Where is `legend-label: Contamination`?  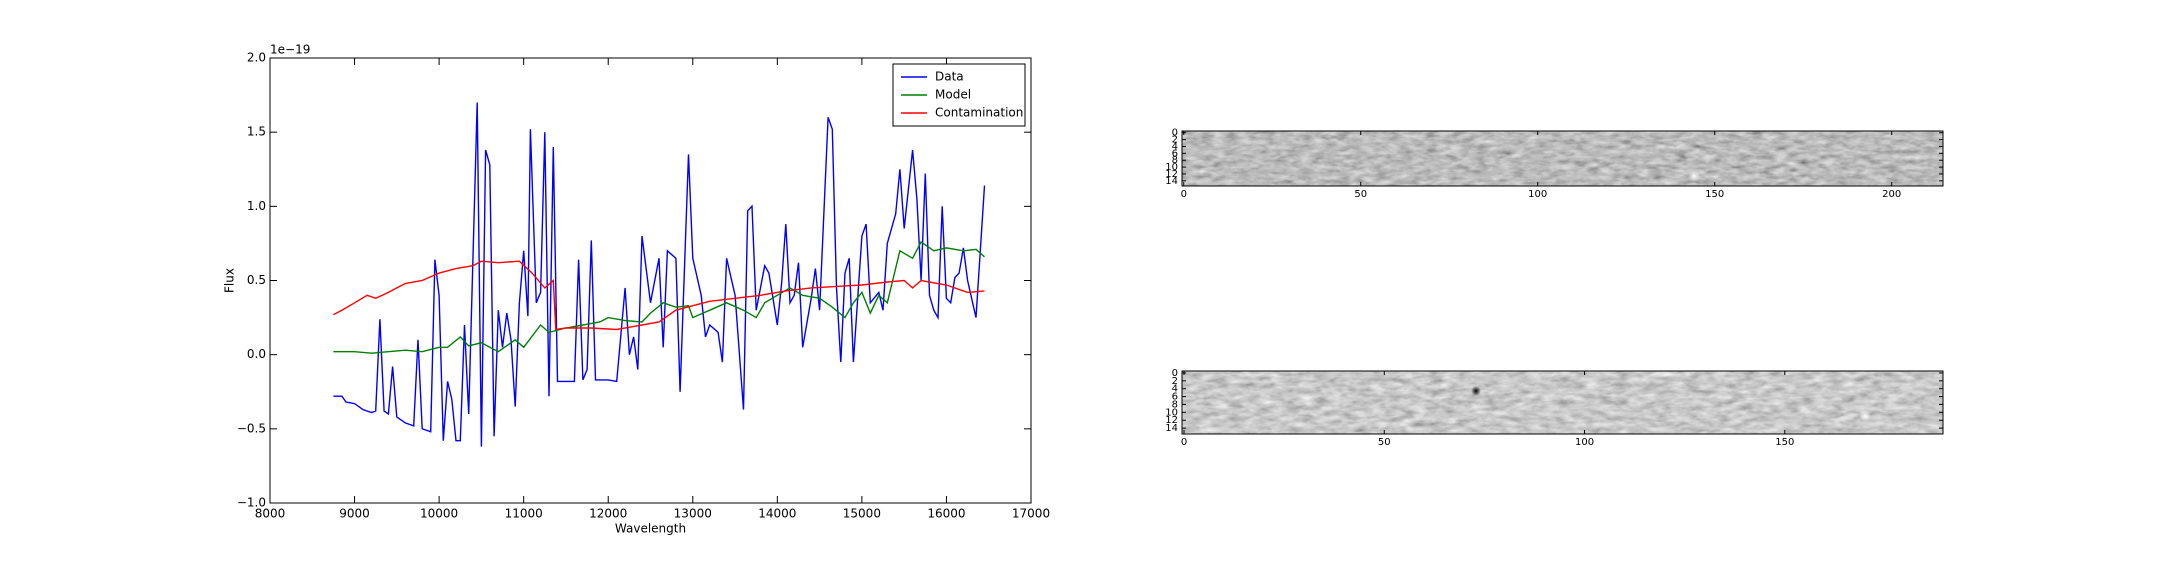
legend-label: Contamination is located at coordinates (979, 113).